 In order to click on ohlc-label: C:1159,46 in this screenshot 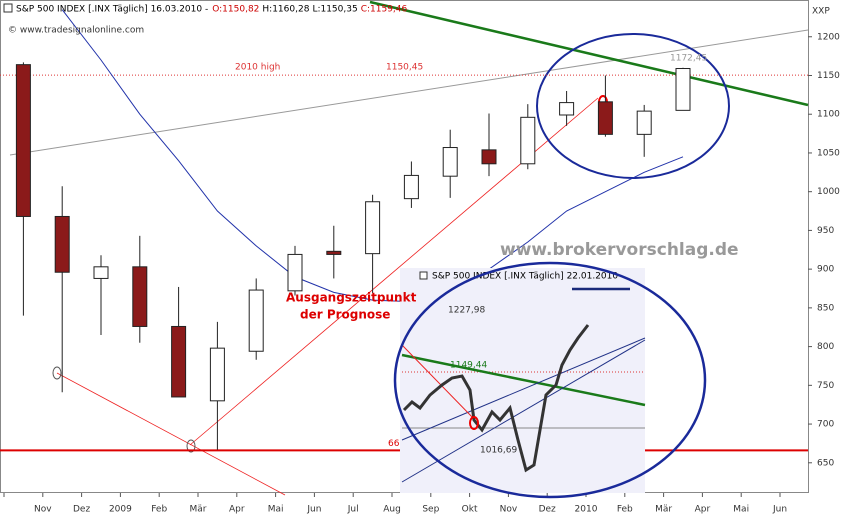, I will do `click(384, 10)`.